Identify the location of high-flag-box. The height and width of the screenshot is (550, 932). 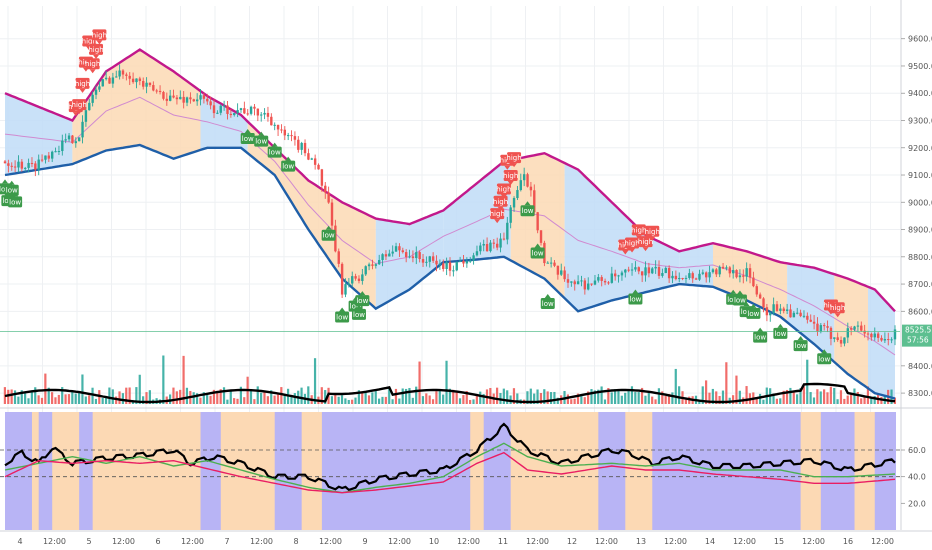
(92, 64).